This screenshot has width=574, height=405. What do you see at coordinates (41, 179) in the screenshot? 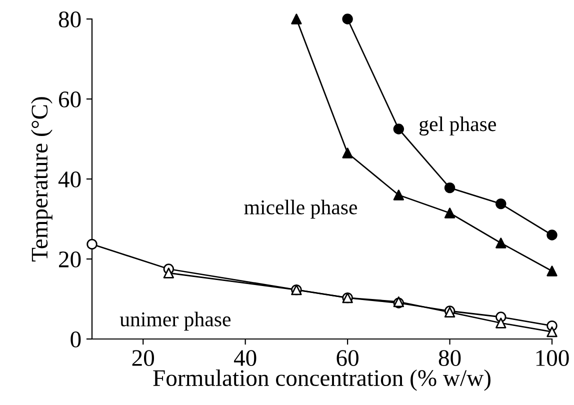
I see `y-axis-title: Temperature (°C)` at bounding box center [41, 179].